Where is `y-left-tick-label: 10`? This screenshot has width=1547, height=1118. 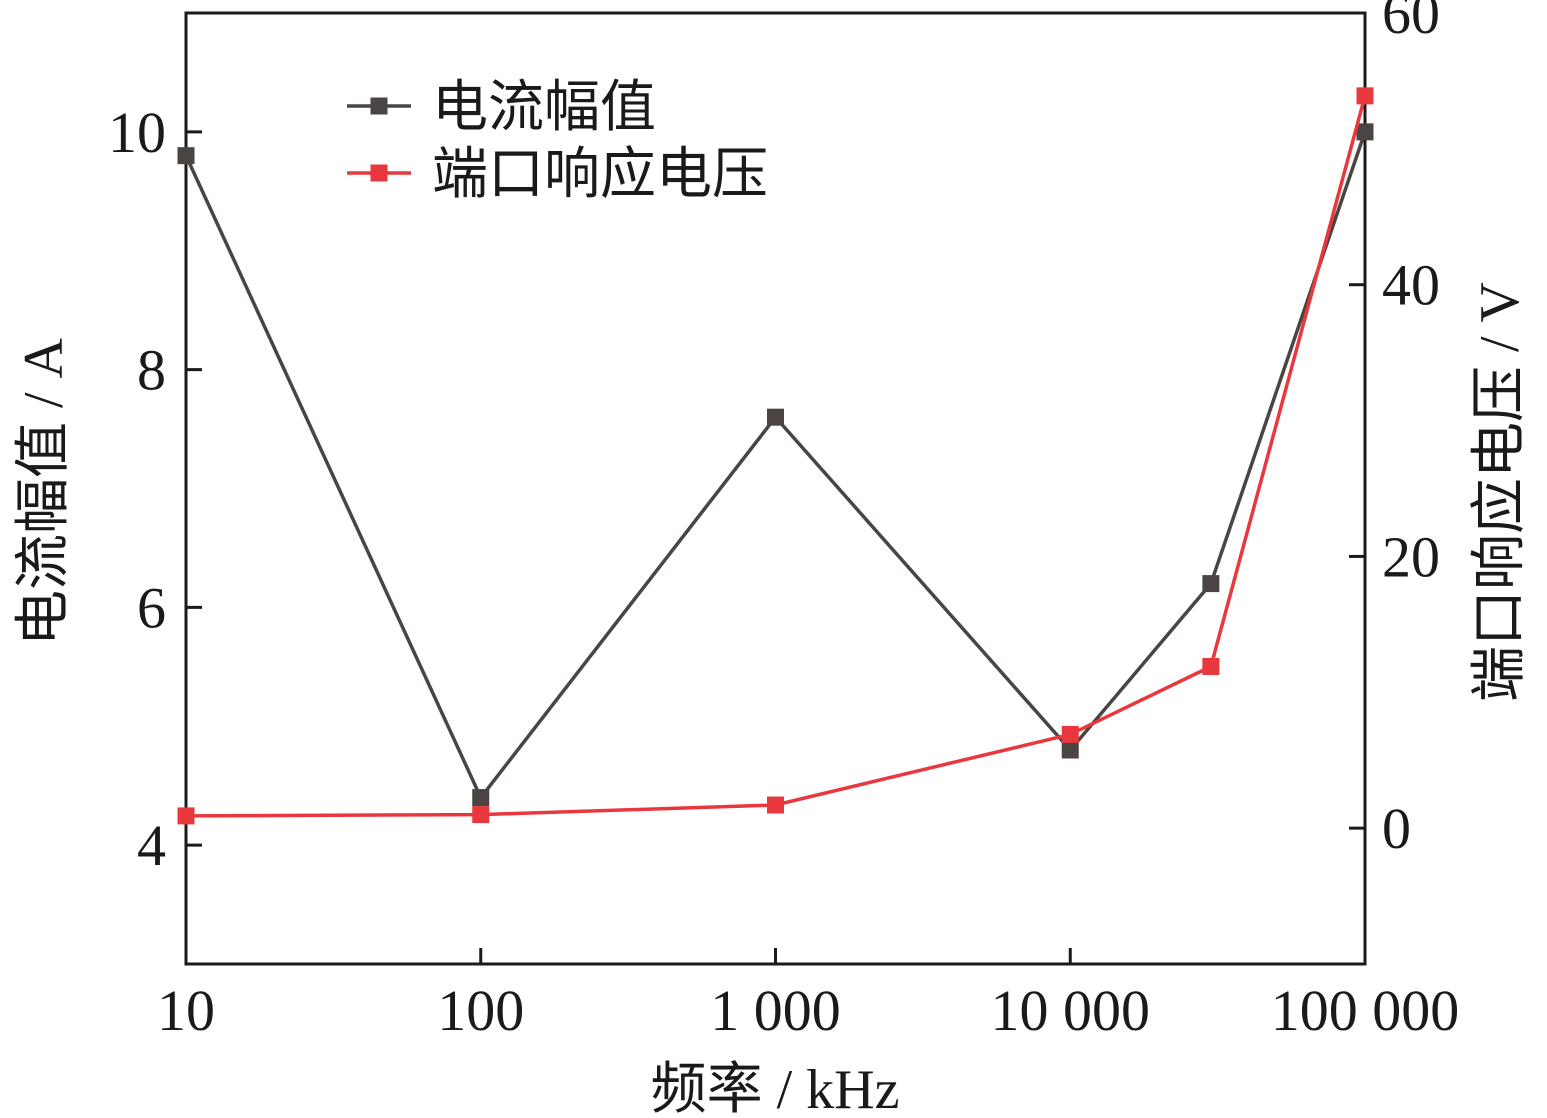 y-left-tick-label: 10 is located at coordinates (137, 132).